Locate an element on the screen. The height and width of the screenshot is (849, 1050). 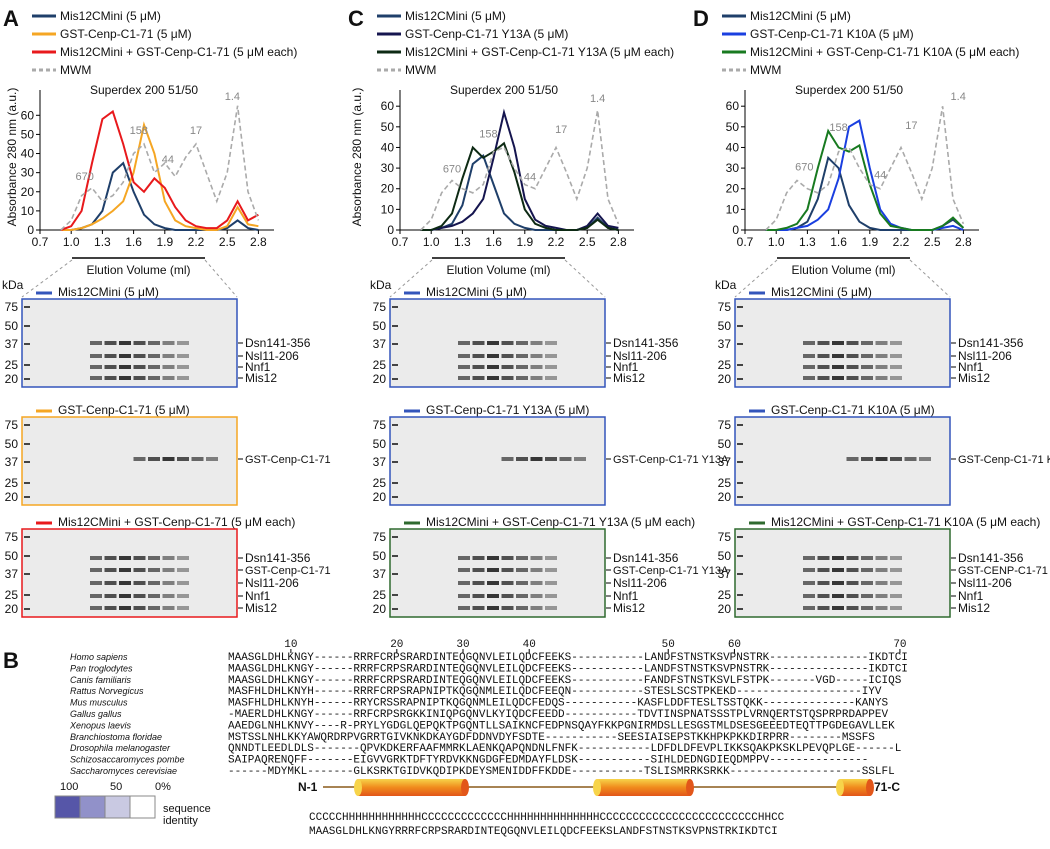
band-label: Mis12 is located at coordinates (261, 378).